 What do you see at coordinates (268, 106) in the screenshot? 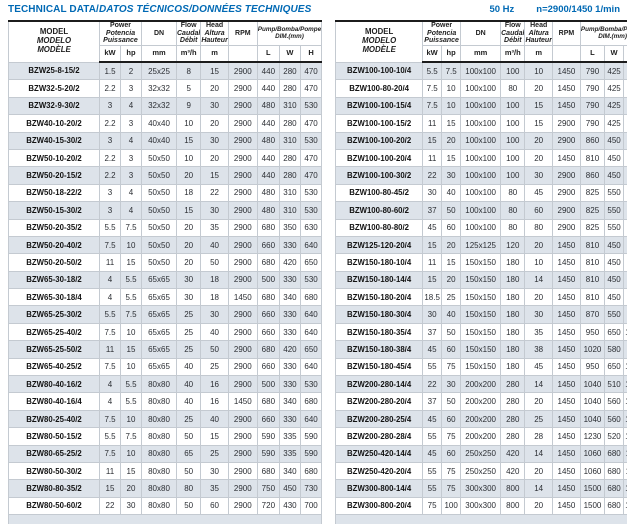
I see `value-cell: 480` at bounding box center [268, 106].